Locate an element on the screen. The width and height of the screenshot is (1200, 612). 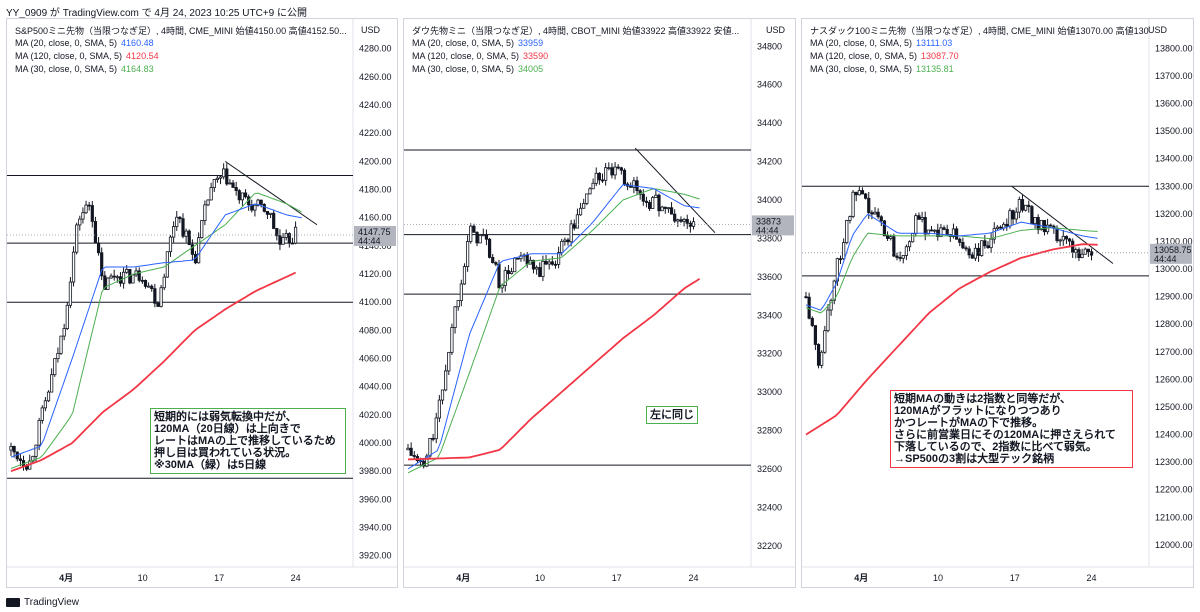
y-tick-label: 4160.00 is located at coordinates (375, 218).